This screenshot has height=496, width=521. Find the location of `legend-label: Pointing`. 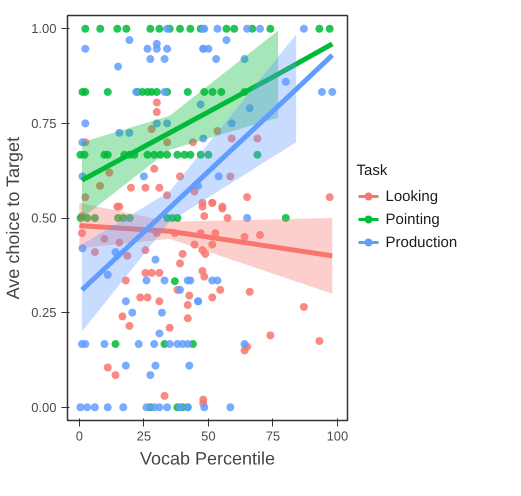

legend-label: Pointing is located at coordinates (413, 219).